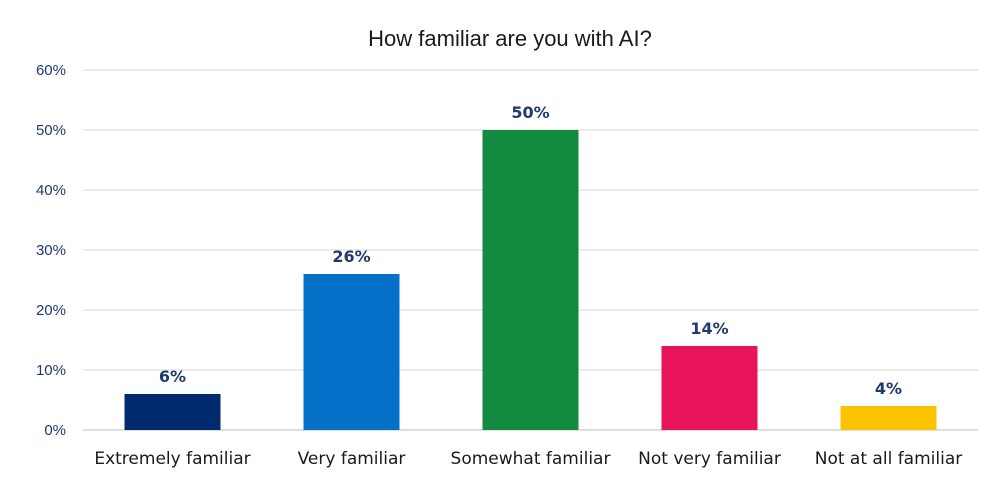 The image size is (1005, 487). I want to click on y-tick-label: 10%, so click(51, 370).